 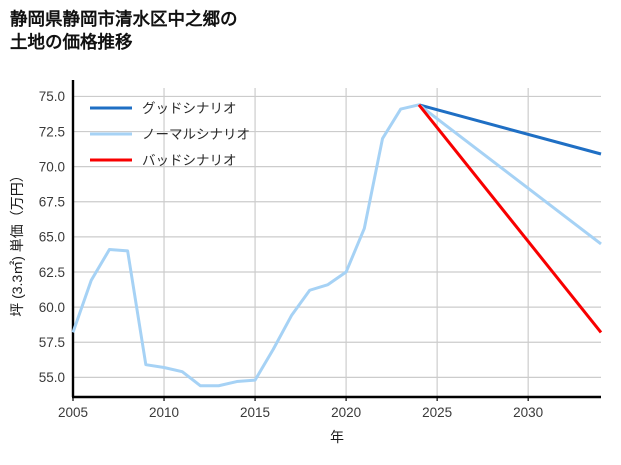 What do you see at coordinates (124, 31) in the screenshot?
I see `chart-title: 静岡県静岡市清水区中之郷の 土地の価格推移` at bounding box center [124, 31].